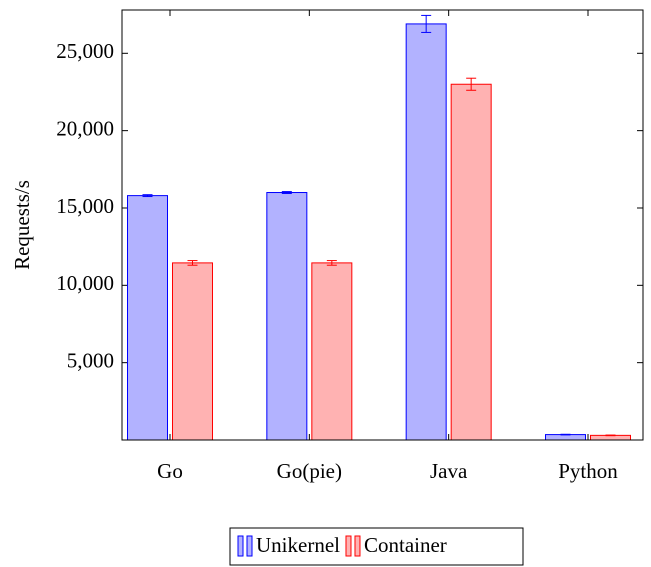  What do you see at coordinates (298, 545) in the screenshot?
I see `legend-label: Unikernel` at bounding box center [298, 545].